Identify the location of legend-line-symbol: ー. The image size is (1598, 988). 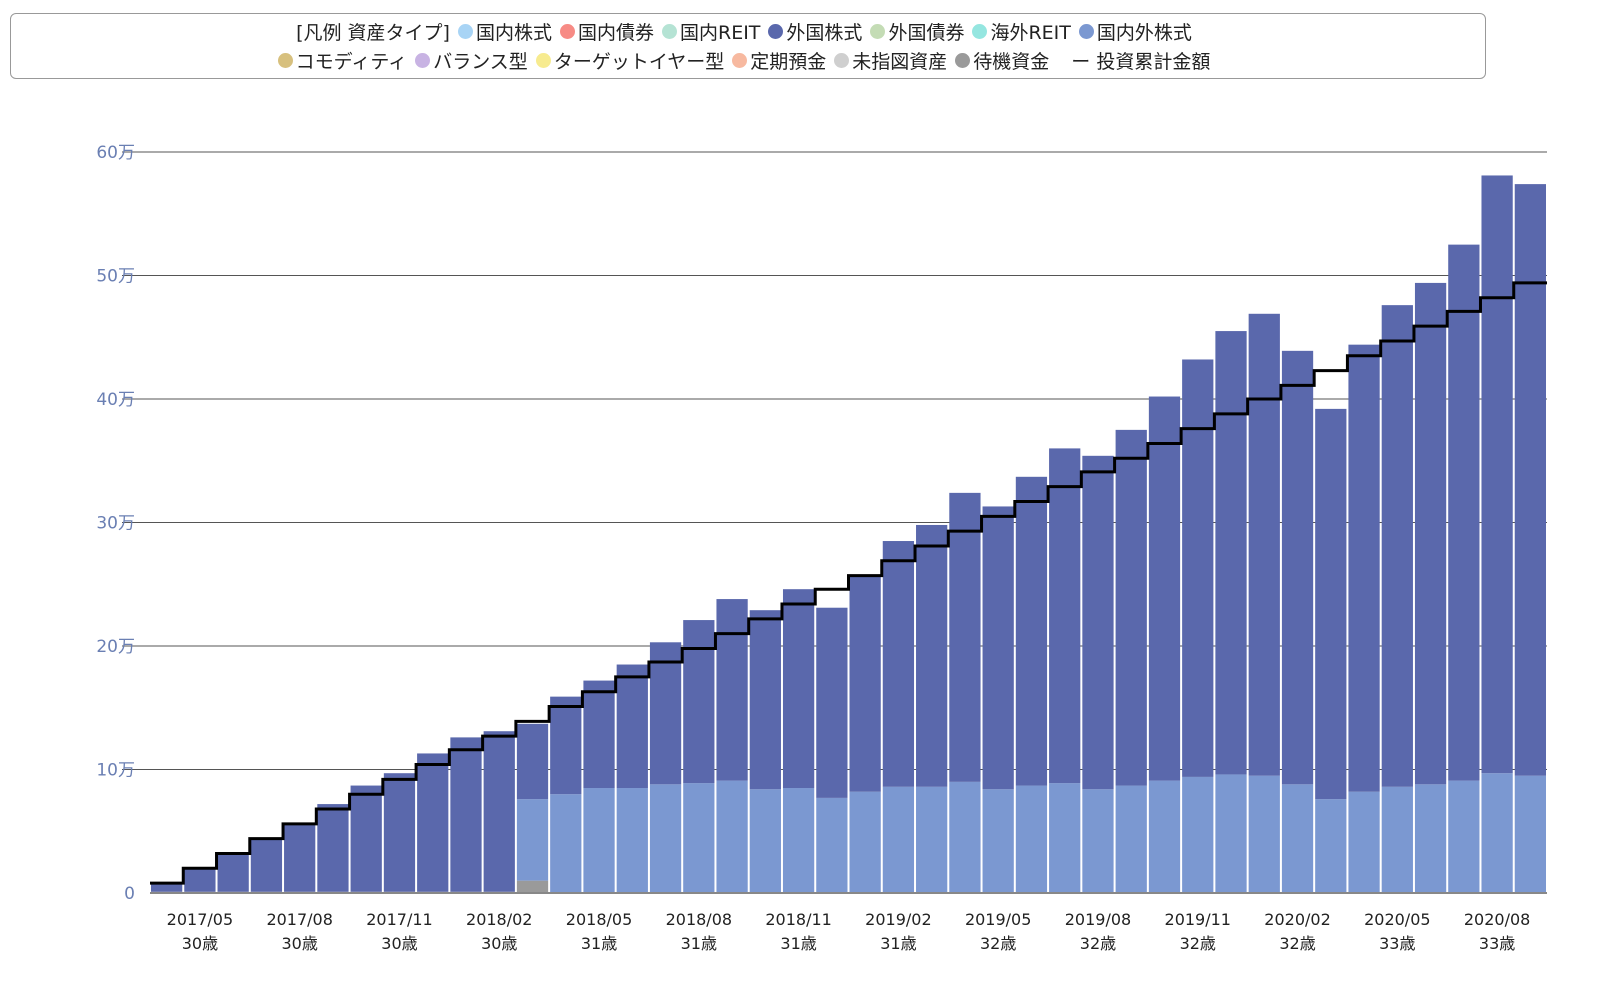
(1081, 62).